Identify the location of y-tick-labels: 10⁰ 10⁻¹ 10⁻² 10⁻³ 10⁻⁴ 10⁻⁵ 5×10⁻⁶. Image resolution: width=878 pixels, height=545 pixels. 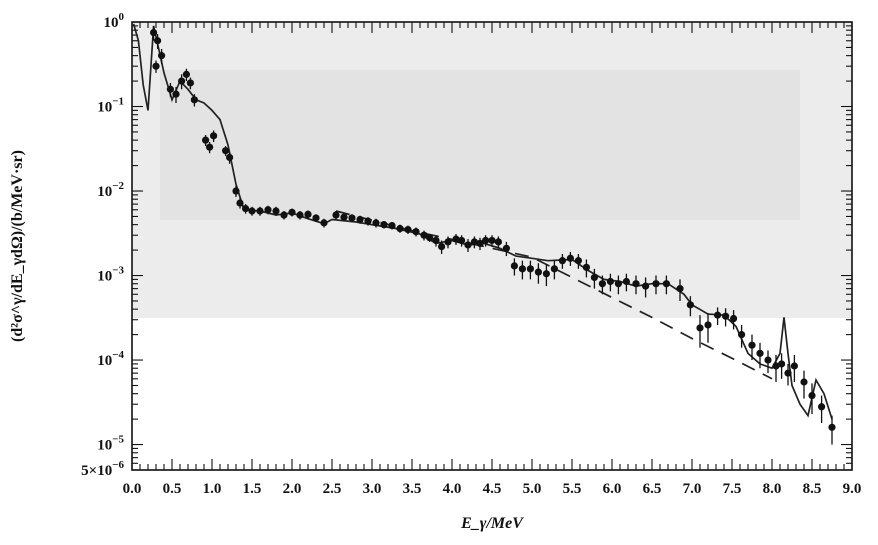
(102, 245).